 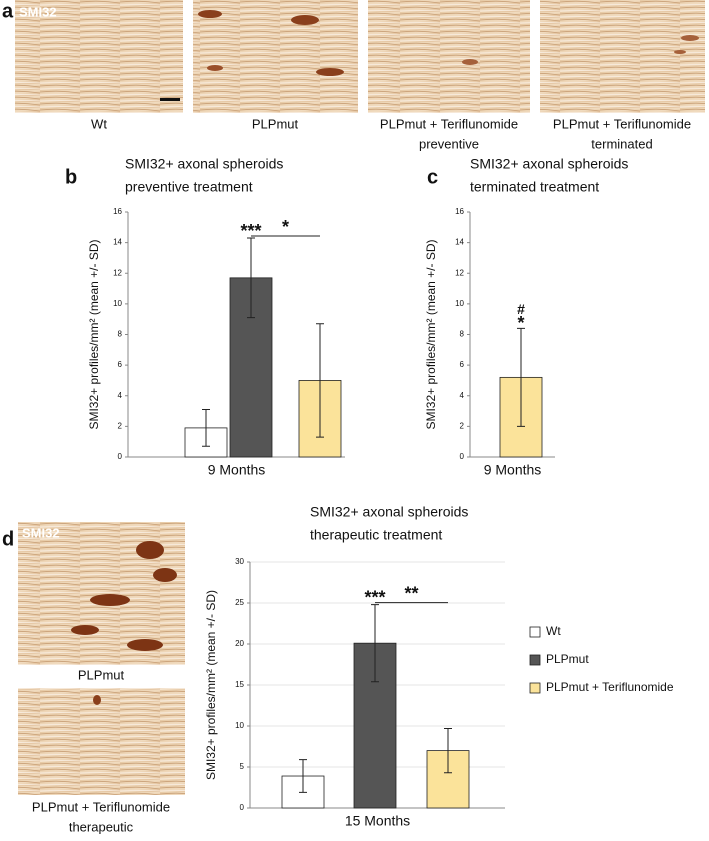 What do you see at coordinates (432, 177) in the screenshot?
I see `panel-letter: c` at bounding box center [432, 177].